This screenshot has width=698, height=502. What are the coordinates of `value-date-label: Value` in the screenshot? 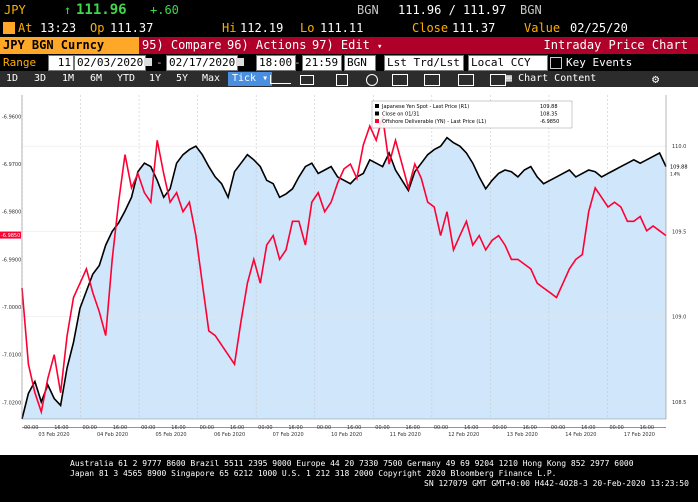 It's located at (542, 28).